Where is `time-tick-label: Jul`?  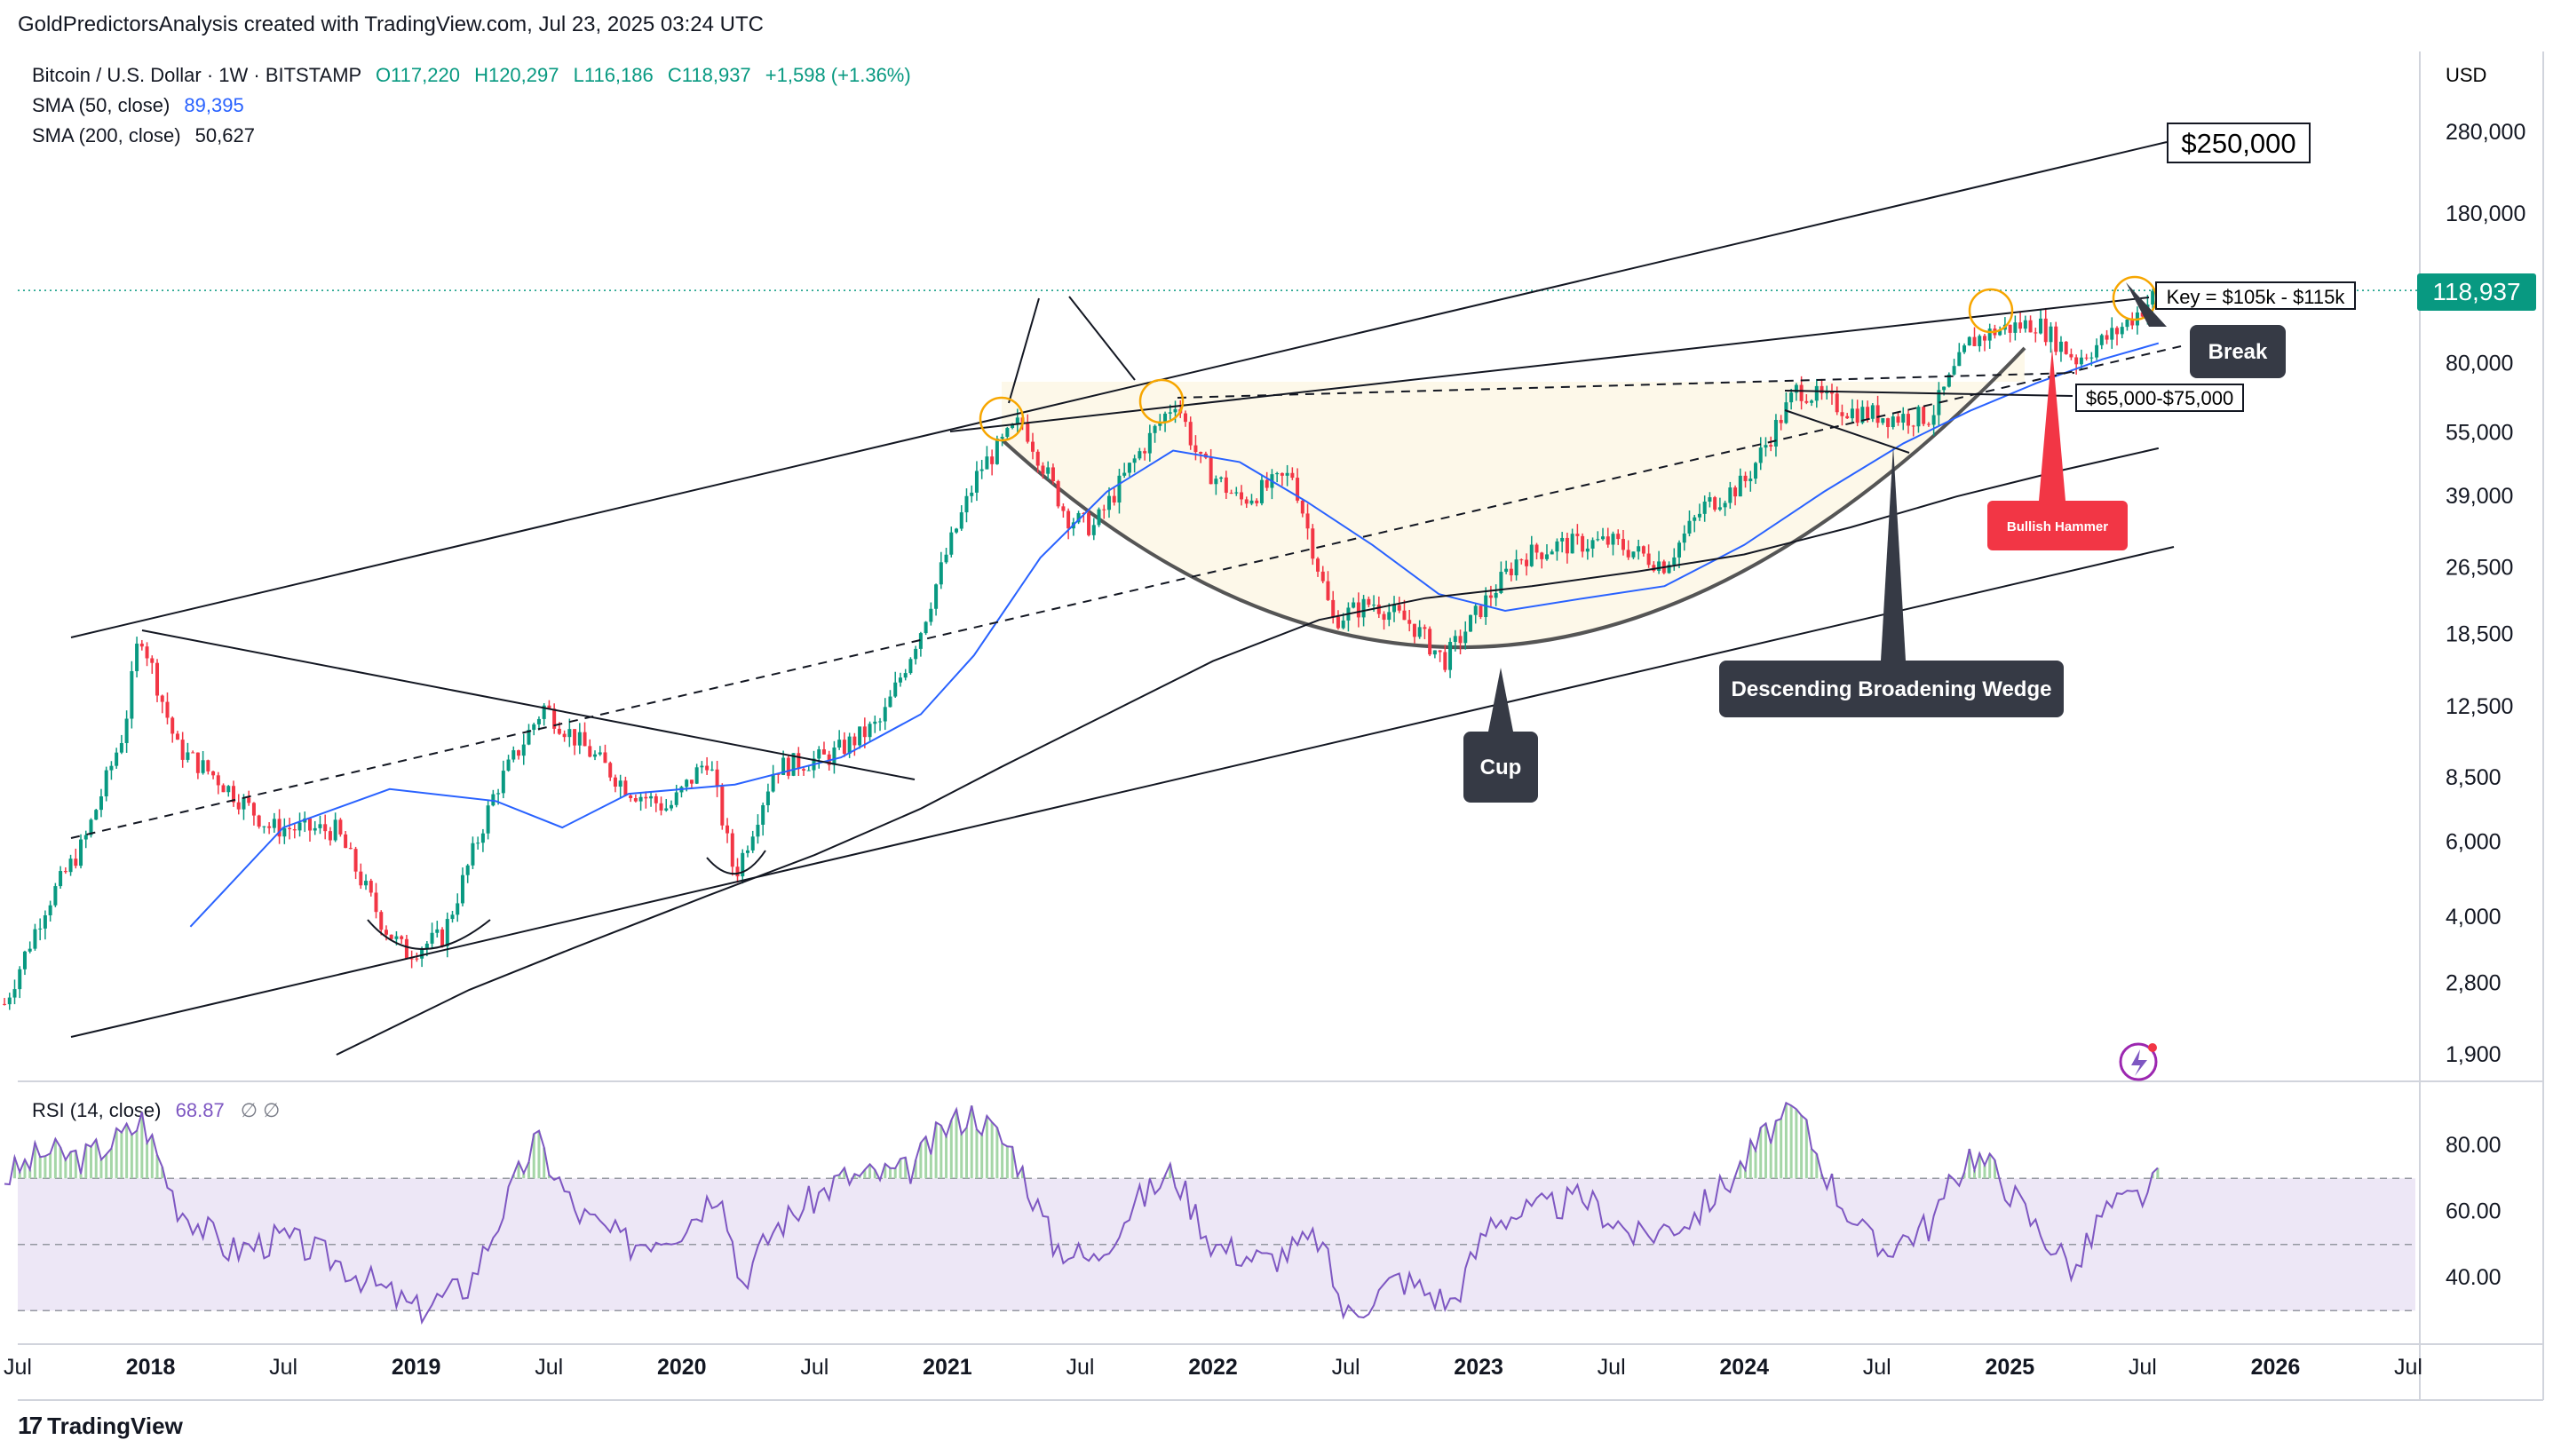 time-tick-label: Jul is located at coordinates (1080, 1367).